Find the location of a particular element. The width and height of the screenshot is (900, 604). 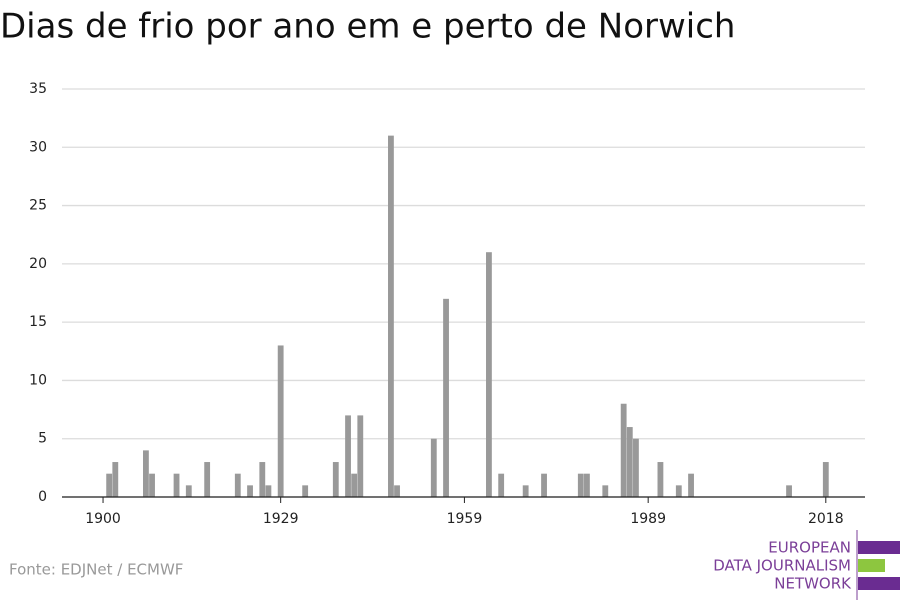

source: Fonte: EDJNet / ECMWF is located at coordinates (96, 570).